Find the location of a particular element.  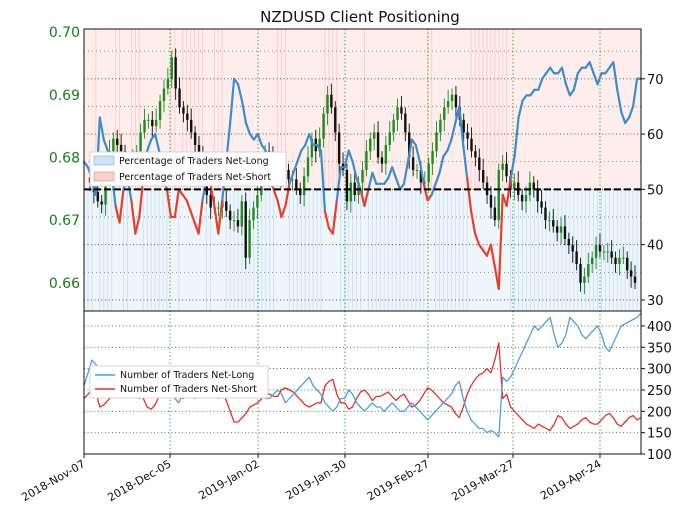

count-tick-label: 150 is located at coordinates (659, 434).